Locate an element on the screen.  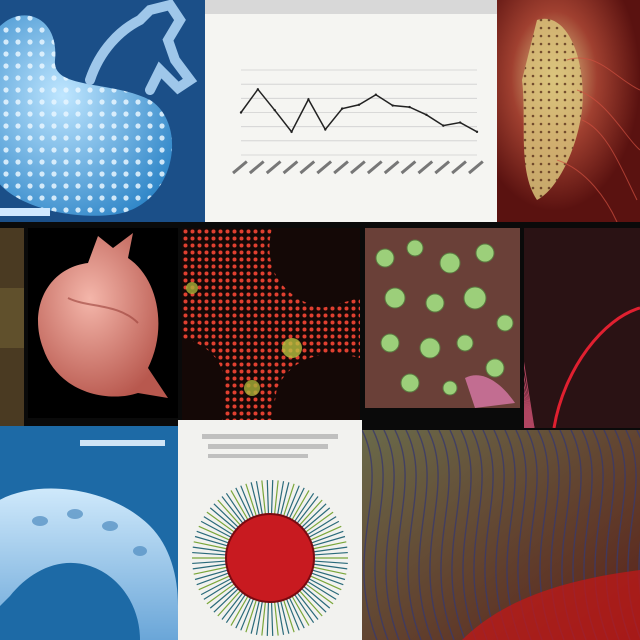
fan-graphic is located at coordinates (582, 328).